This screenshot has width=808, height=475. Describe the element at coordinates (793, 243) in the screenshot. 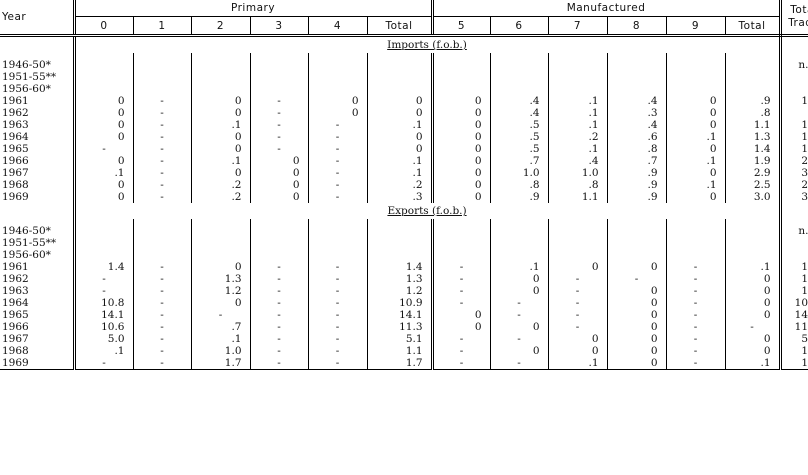

I see `table-cell: .6` at that location.